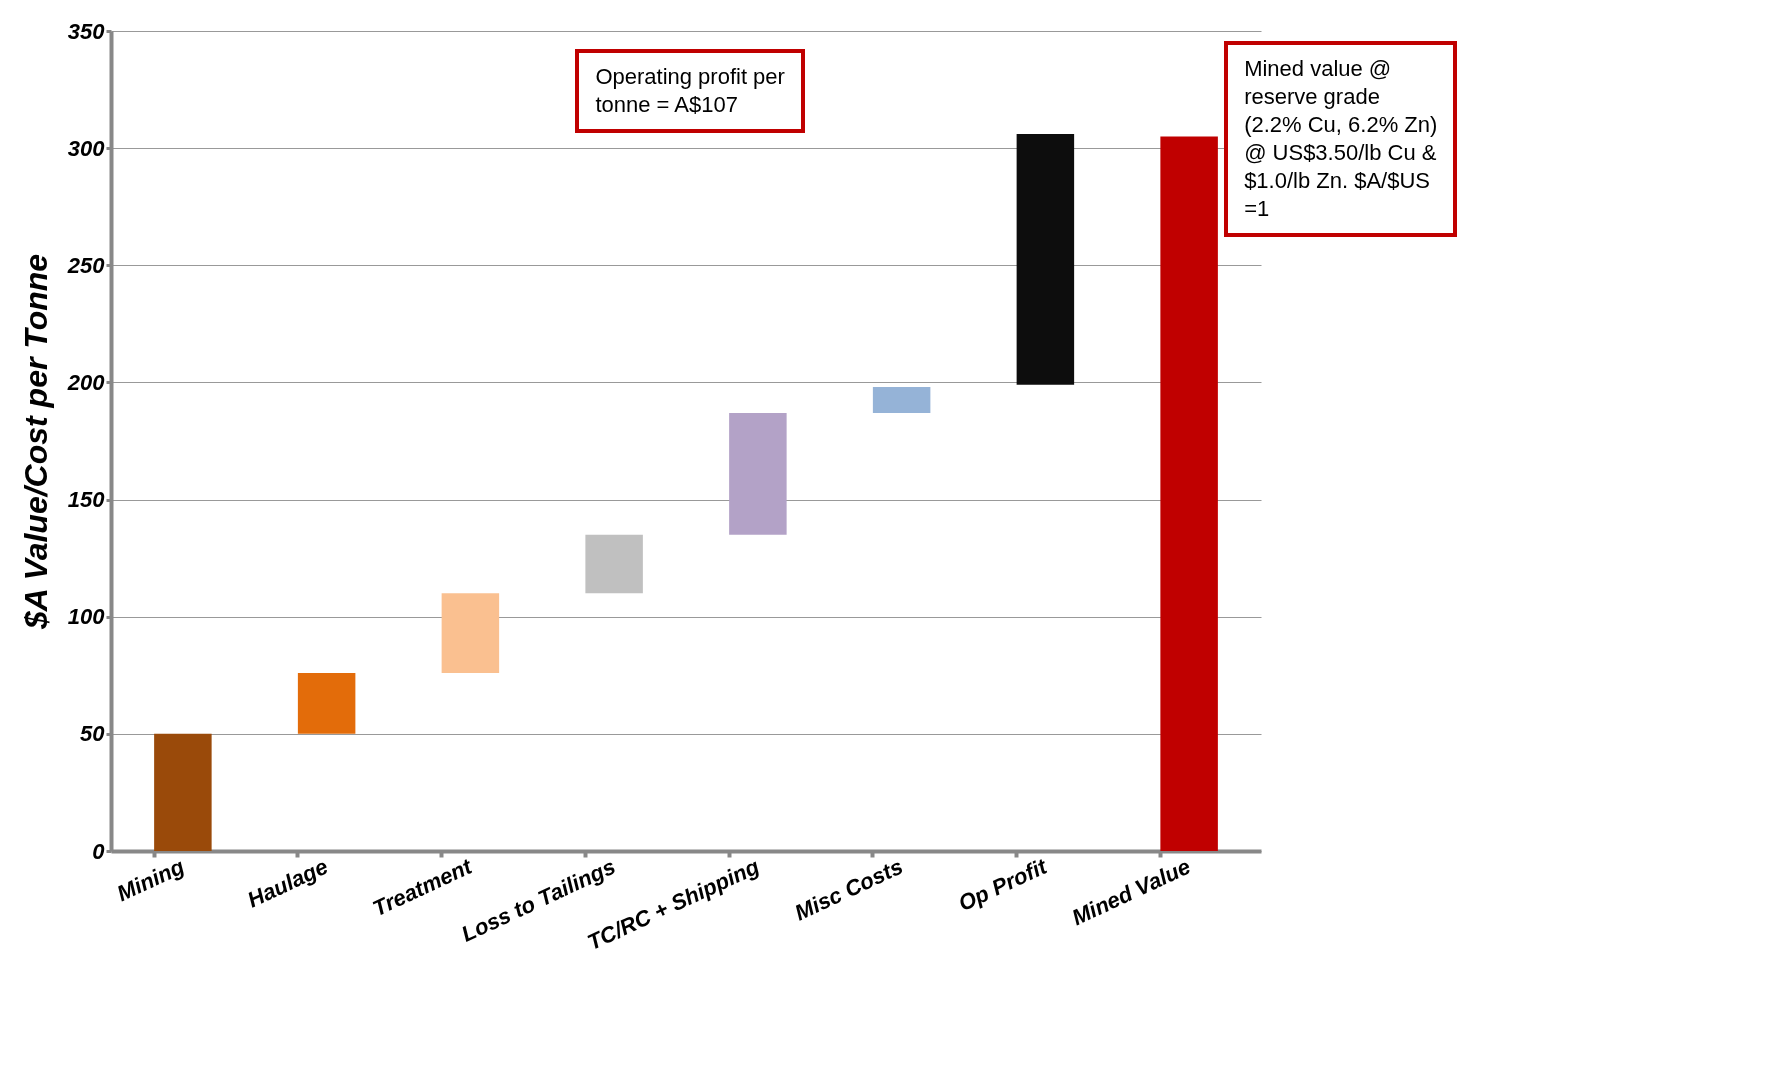 The image size is (1770, 1087). I want to click on y-tick-label: 150, so click(86, 500).